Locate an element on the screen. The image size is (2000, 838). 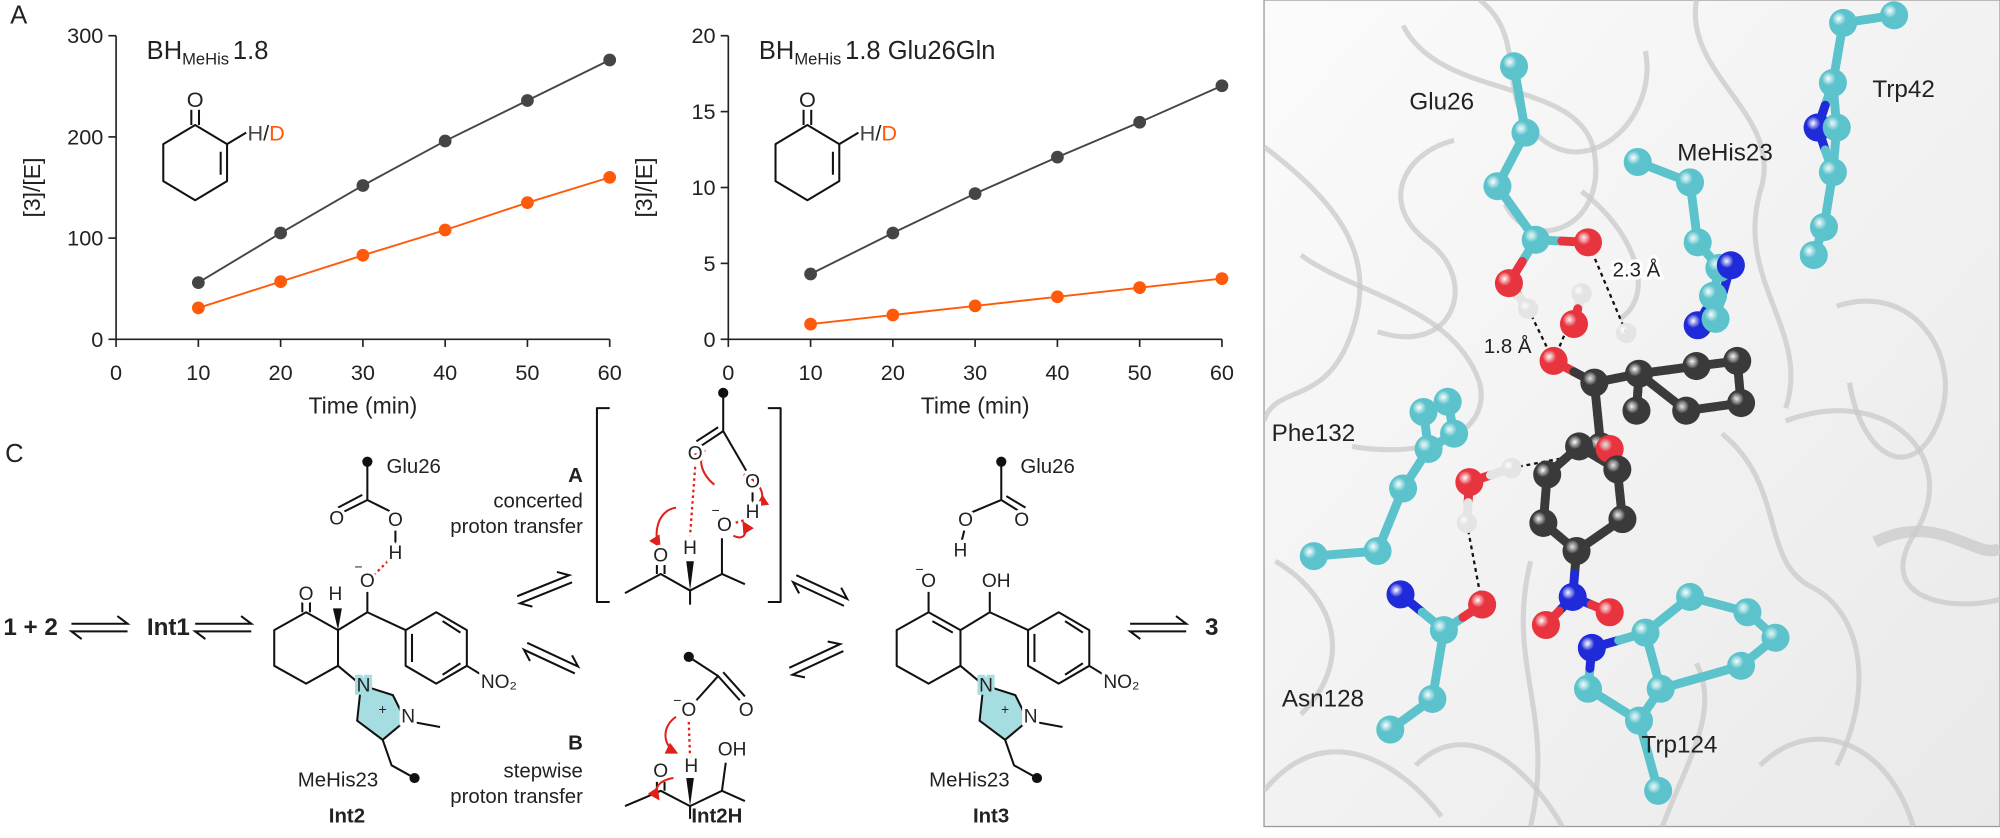
series-line is located at coordinates (404, 242).